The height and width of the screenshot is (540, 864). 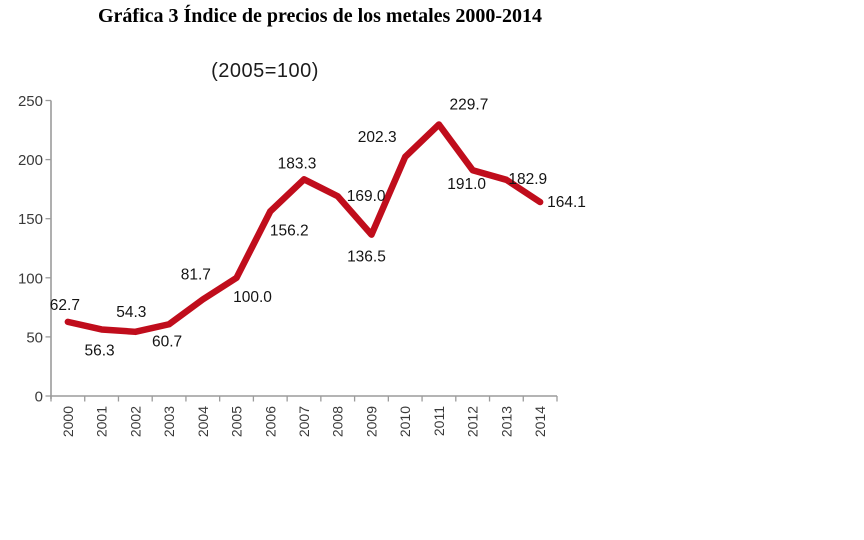 I want to click on y-axis-tick-label: 200, so click(x=30, y=160).